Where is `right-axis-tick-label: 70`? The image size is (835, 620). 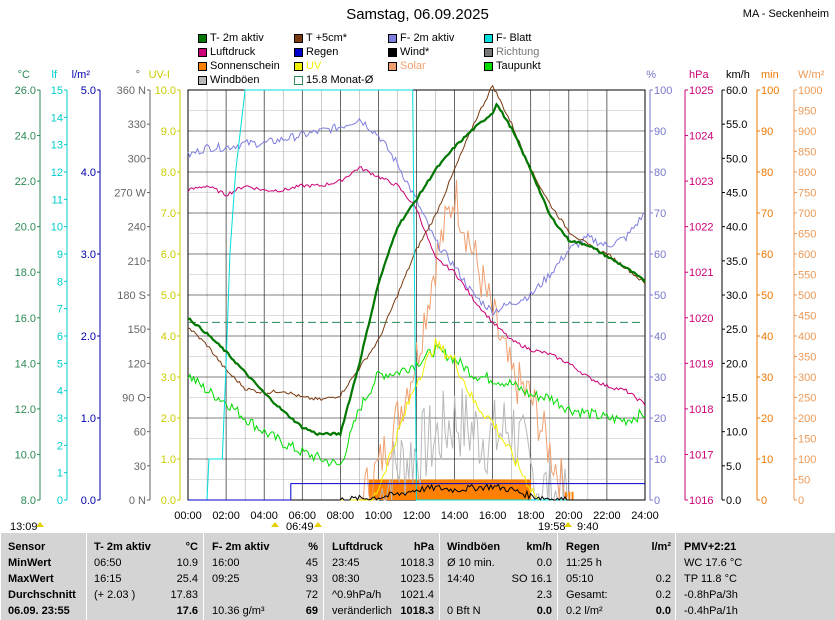 right-axis-tick-label: 70 is located at coordinates (767, 214).